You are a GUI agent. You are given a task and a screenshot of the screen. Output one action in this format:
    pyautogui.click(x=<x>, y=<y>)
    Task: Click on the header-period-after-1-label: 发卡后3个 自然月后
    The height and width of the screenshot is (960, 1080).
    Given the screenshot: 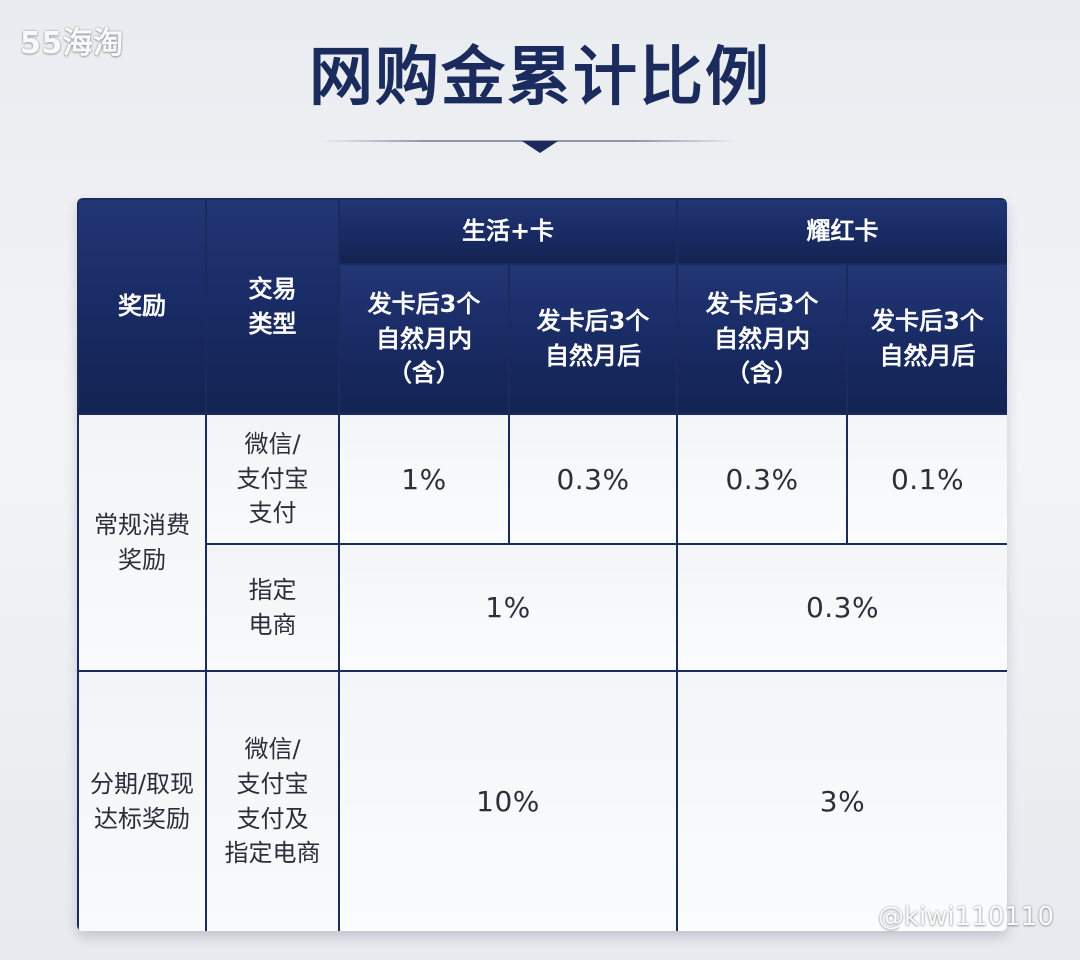 What is the action you would take?
    pyautogui.click(x=593, y=338)
    